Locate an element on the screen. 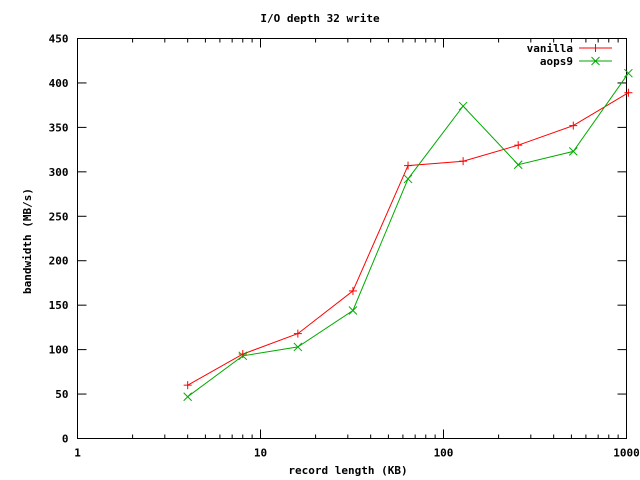 This screenshot has height=480, width=640. y-tick-label: 450 is located at coordinates (59, 39).